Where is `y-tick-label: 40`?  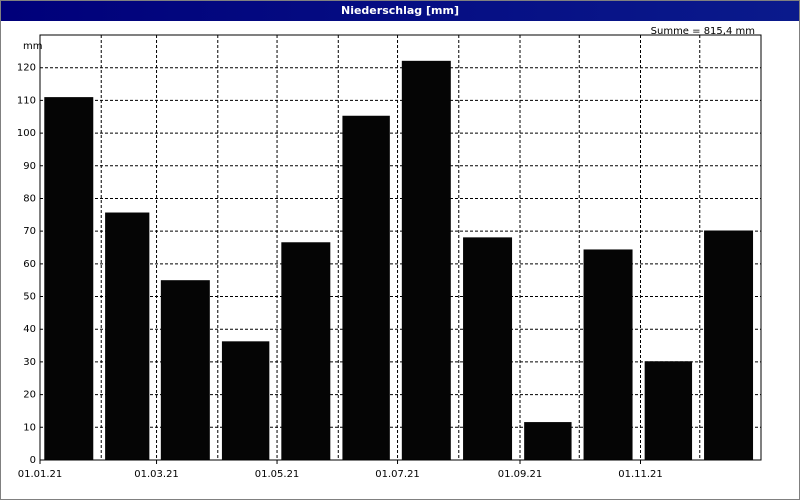 y-tick-label: 40 is located at coordinates (29, 329).